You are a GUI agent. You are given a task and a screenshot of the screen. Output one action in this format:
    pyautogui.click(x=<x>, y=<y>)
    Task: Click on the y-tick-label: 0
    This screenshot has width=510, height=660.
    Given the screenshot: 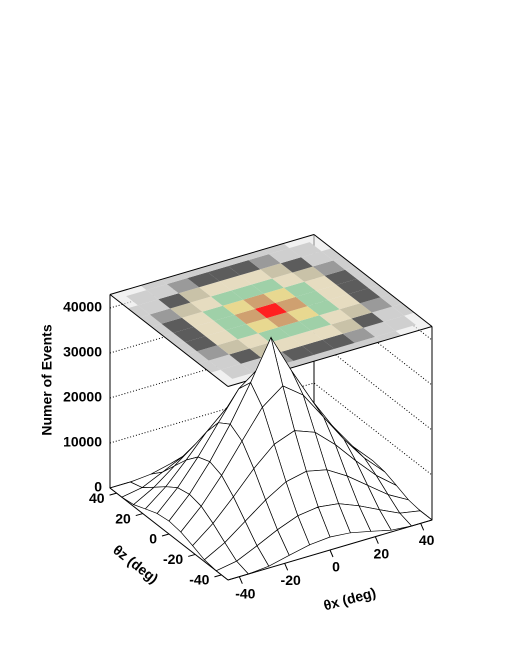 What is the action you would take?
    pyautogui.click(x=153, y=539)
    